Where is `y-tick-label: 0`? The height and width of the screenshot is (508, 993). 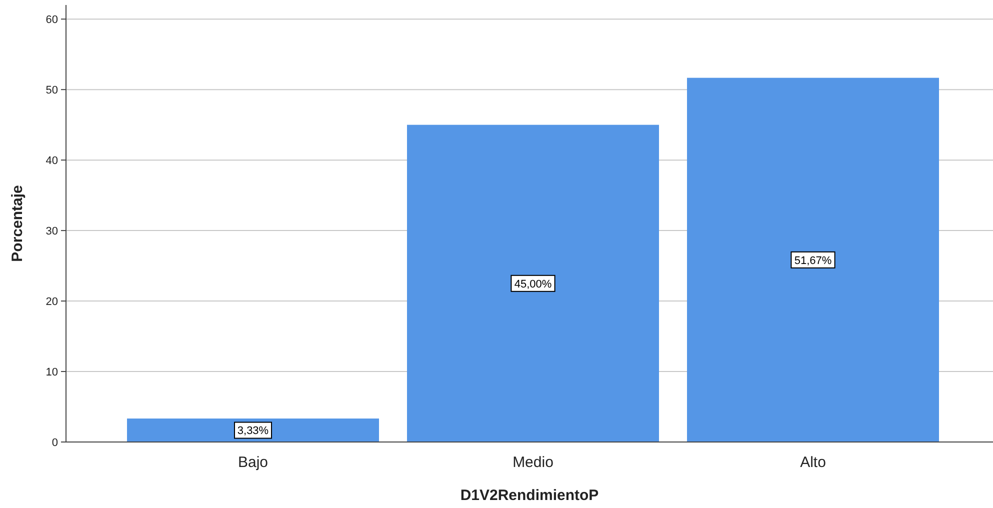
y-tick-label: 0 is located at coordinates (55, 442).